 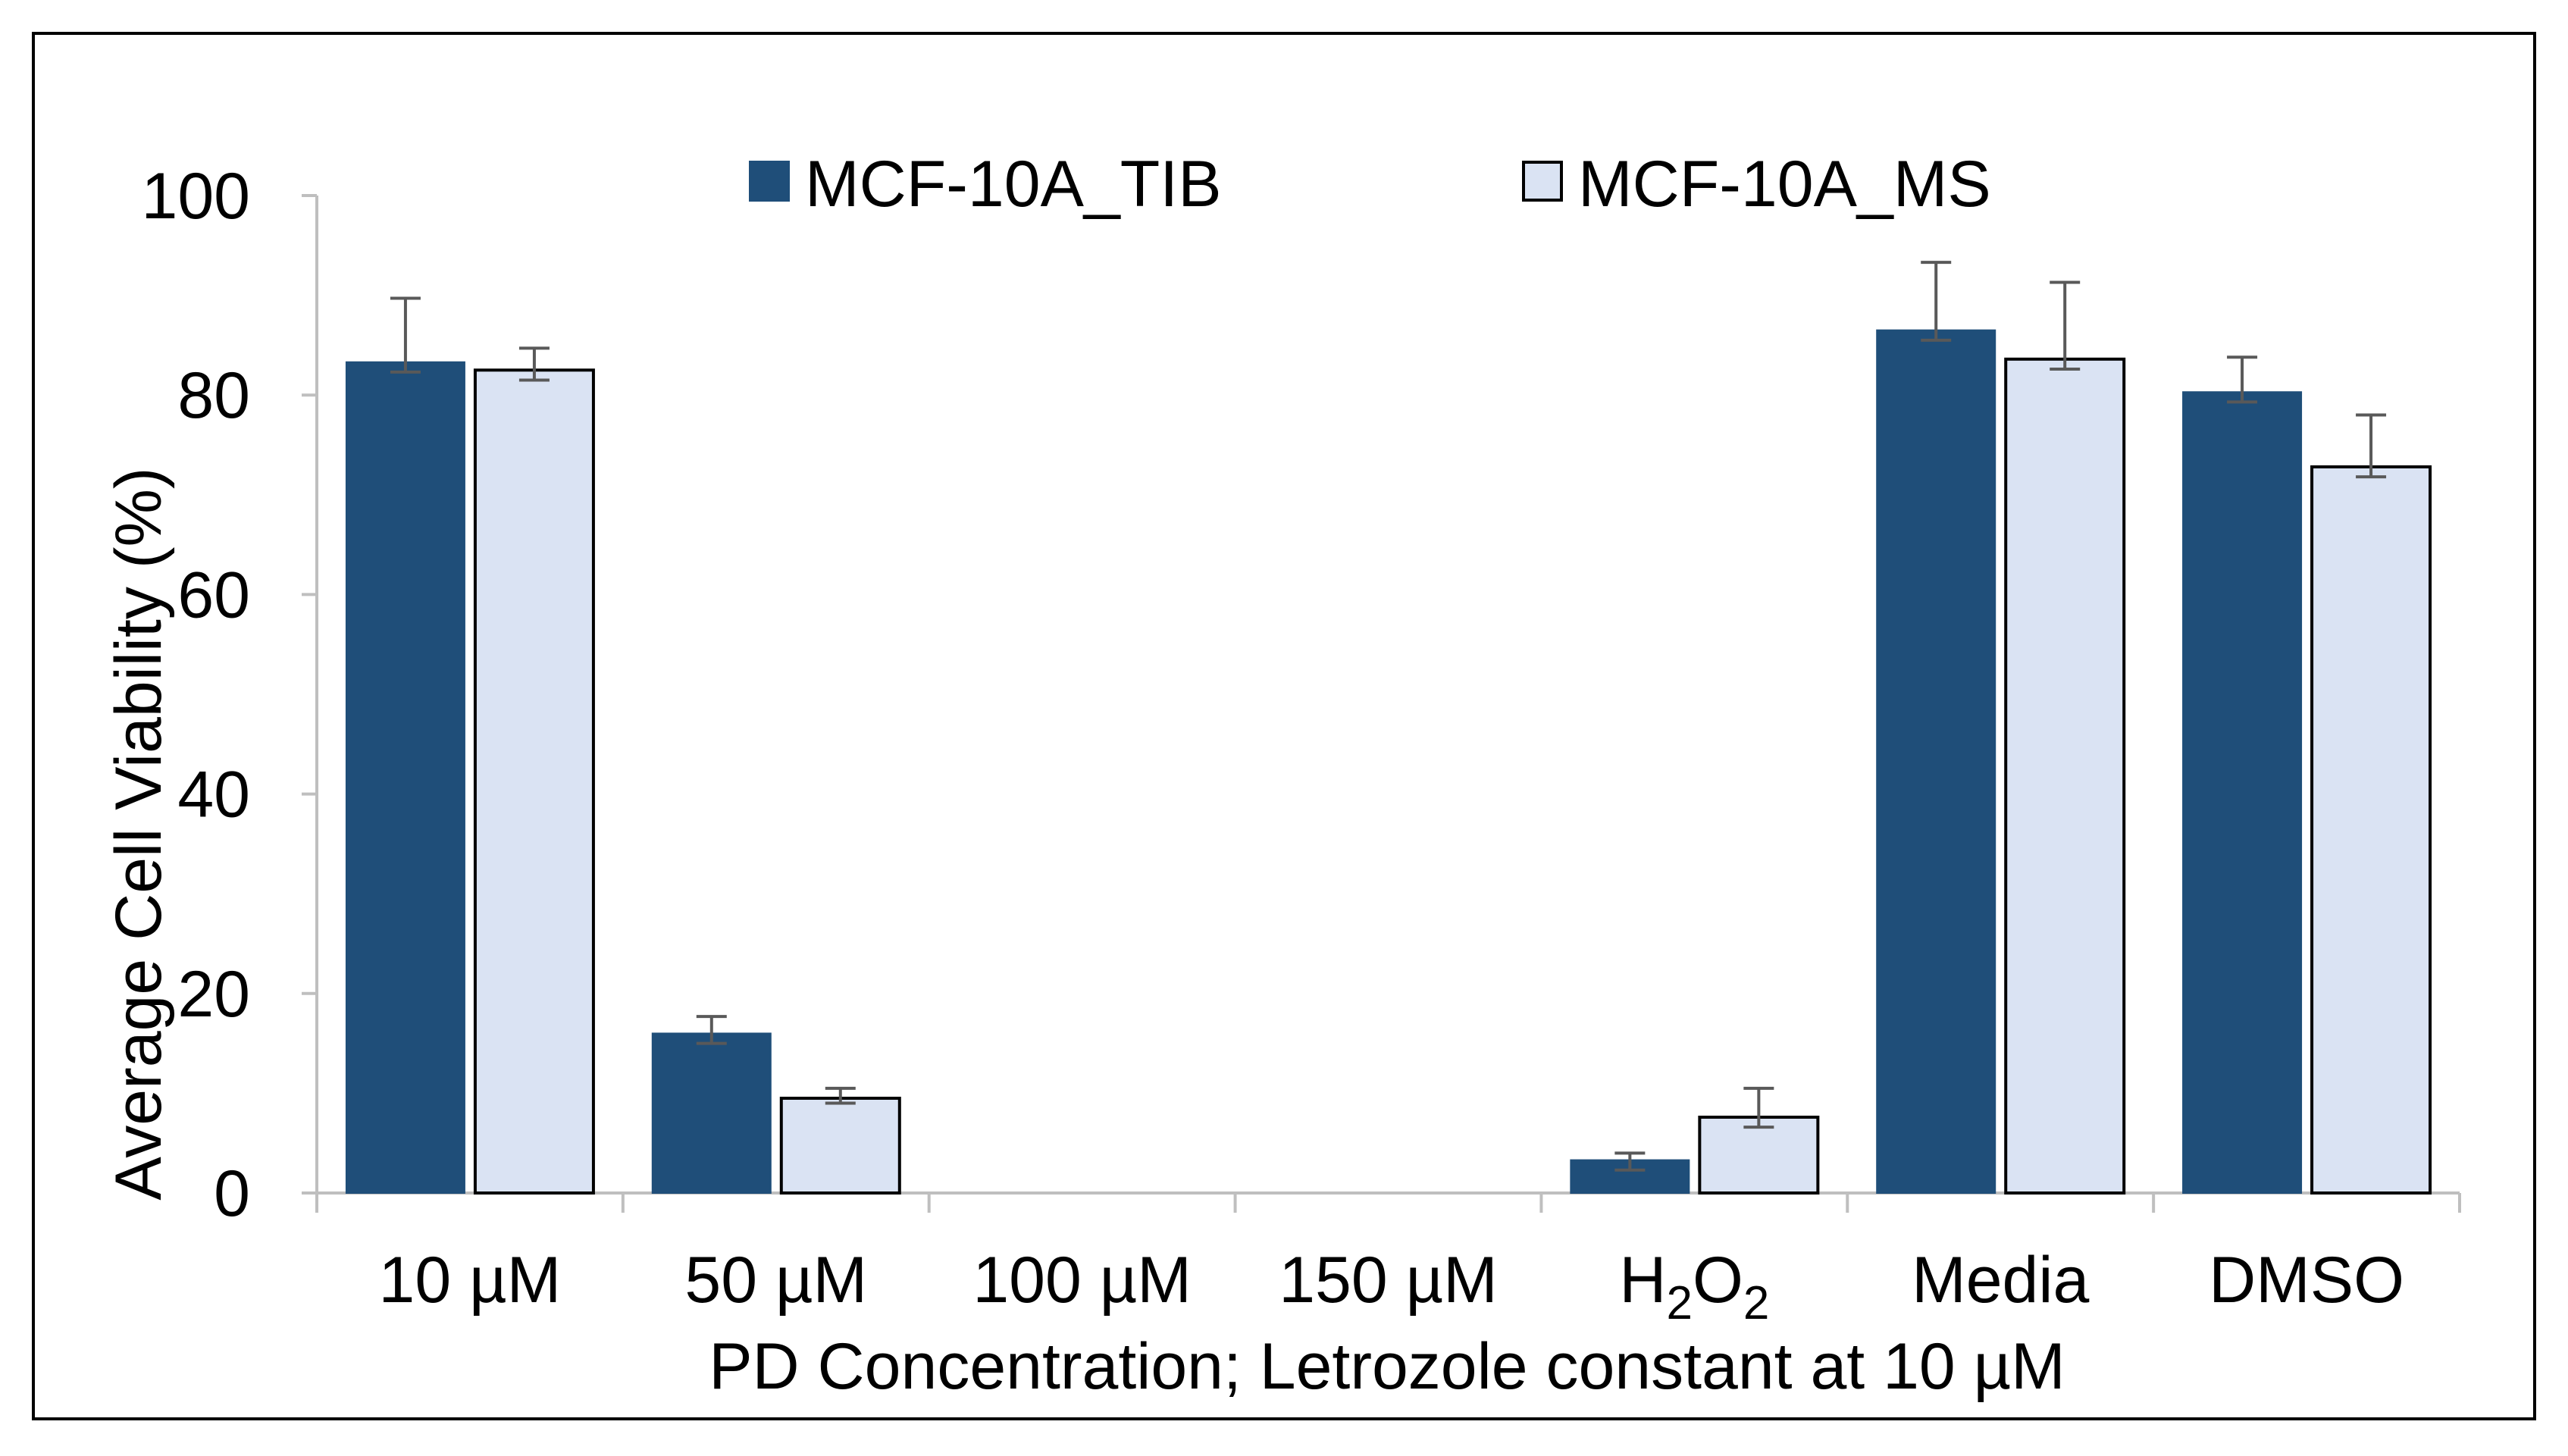 I want to click on y-tick-label: 40, so click(x=213, y=795).